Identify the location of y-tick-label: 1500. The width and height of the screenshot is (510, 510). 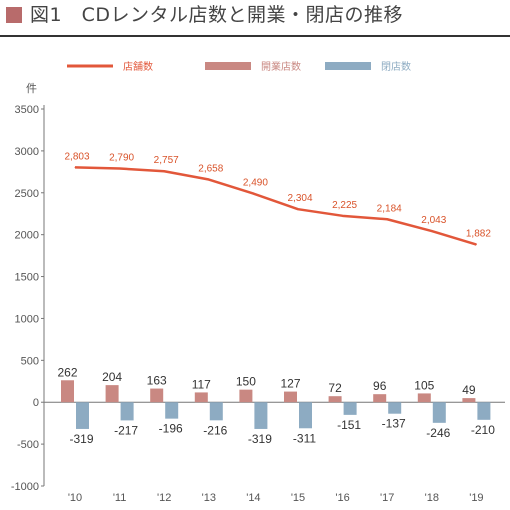
(27, 278).